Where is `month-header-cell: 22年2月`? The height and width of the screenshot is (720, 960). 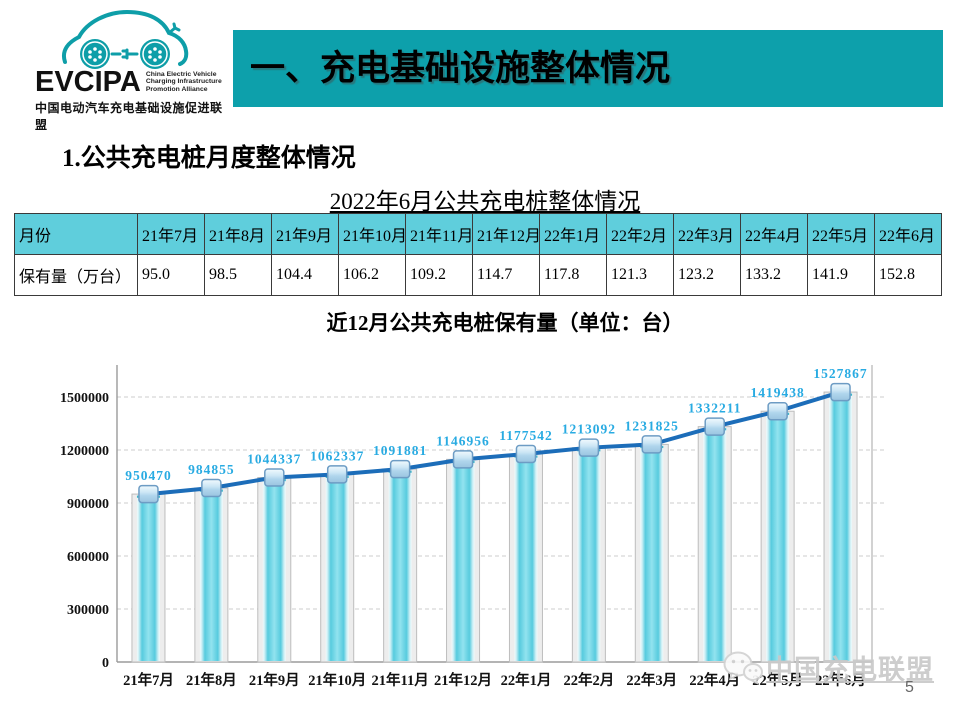 month-header-cell: 22年2月 is located at coordinates (640, 234).